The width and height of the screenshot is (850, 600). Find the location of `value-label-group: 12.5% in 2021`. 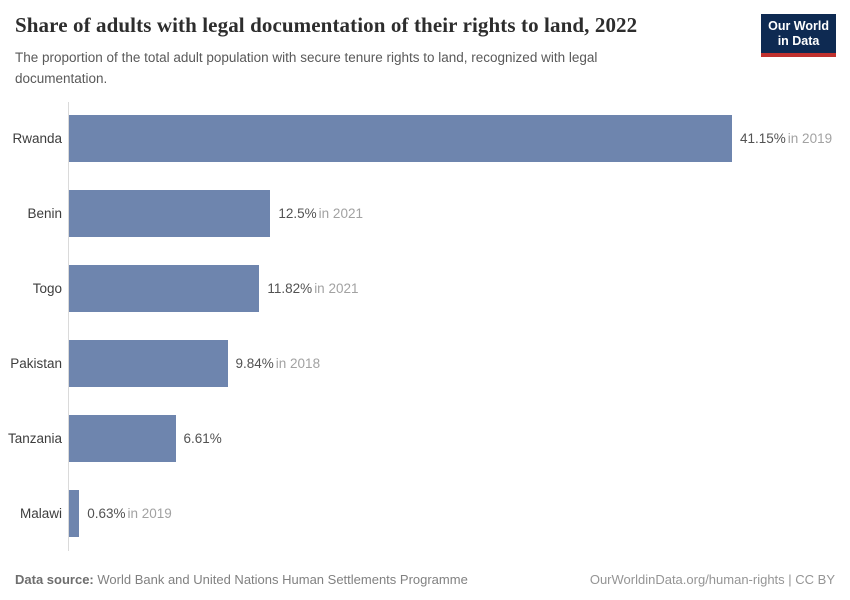

value-label-group: 12.5% in 2021 is located at coordinates (320, 213).